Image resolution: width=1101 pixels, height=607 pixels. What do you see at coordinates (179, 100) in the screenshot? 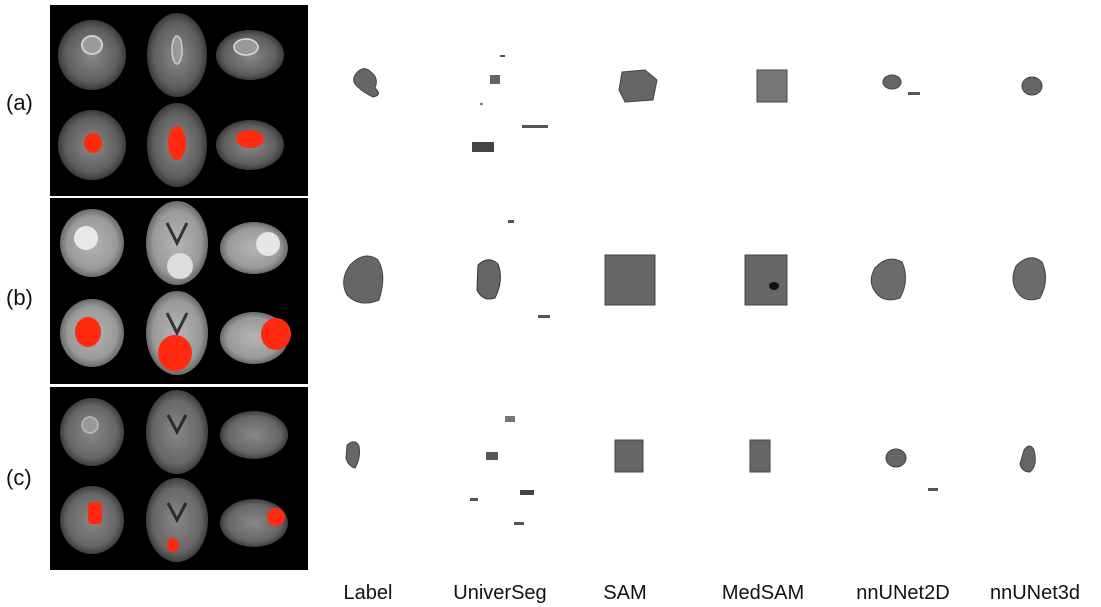
I see `mri-panel-a` at bounding box center [179, 100].